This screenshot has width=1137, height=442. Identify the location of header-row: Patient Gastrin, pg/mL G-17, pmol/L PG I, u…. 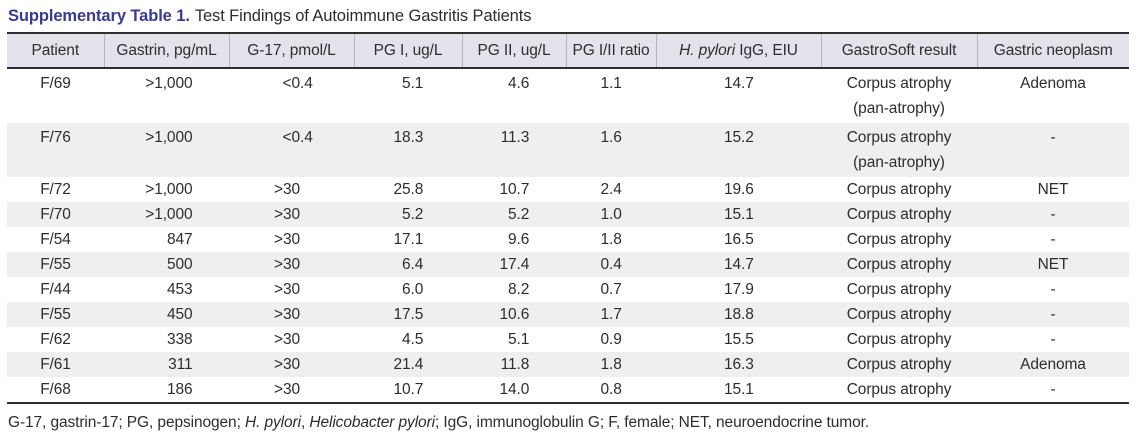
(568, 51).